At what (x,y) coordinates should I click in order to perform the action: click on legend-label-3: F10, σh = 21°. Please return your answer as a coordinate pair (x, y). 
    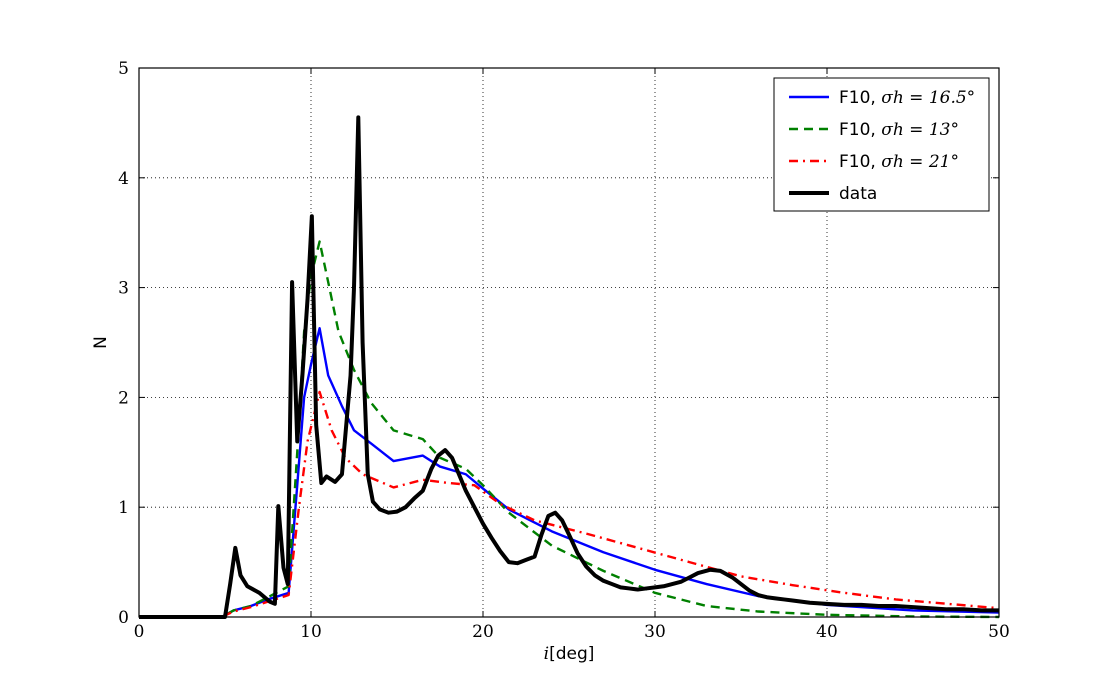
    Looking at the image, I should click on (899, 162).